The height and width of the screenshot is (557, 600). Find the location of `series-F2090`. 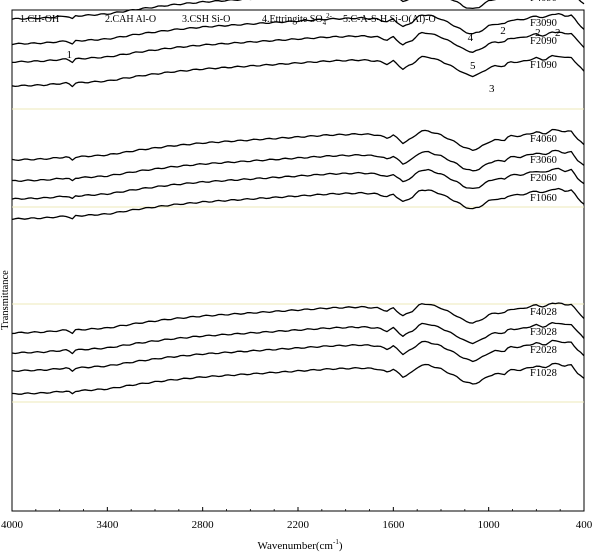

series-F2090 is located at coordinates (298, 47).